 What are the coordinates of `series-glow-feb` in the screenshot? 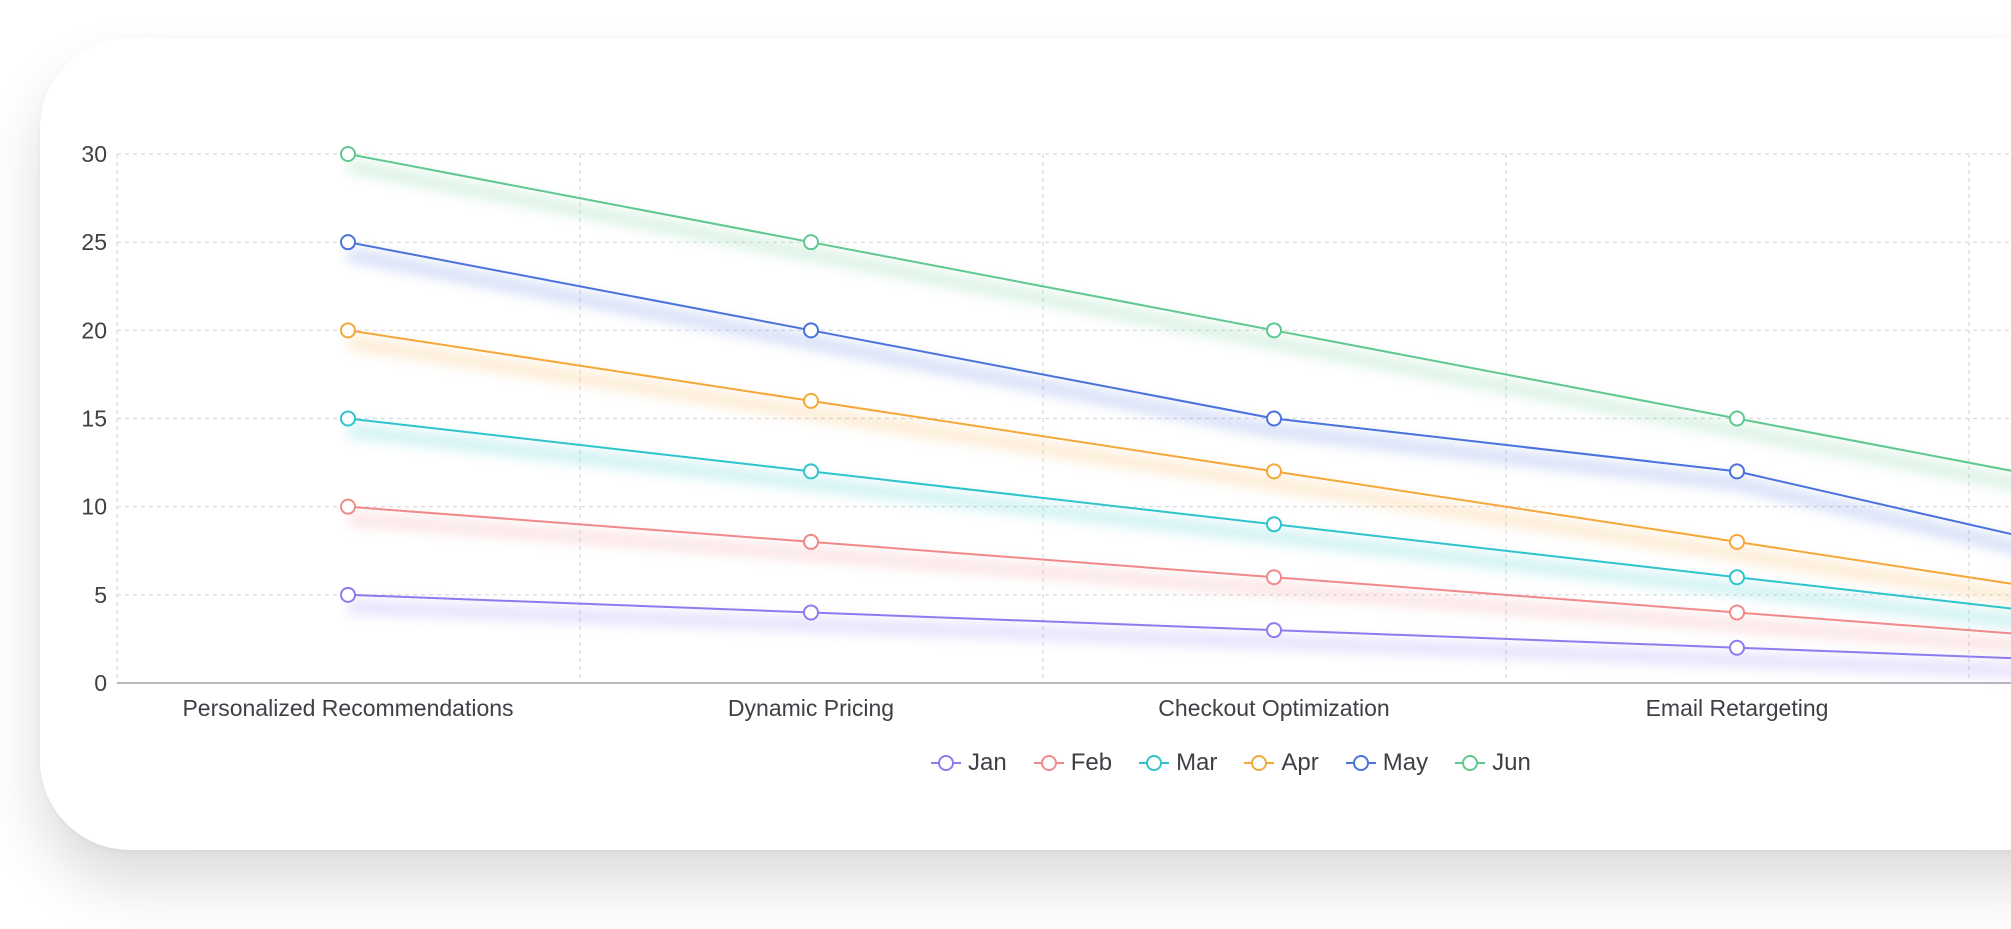 It's located at (1179, 582).